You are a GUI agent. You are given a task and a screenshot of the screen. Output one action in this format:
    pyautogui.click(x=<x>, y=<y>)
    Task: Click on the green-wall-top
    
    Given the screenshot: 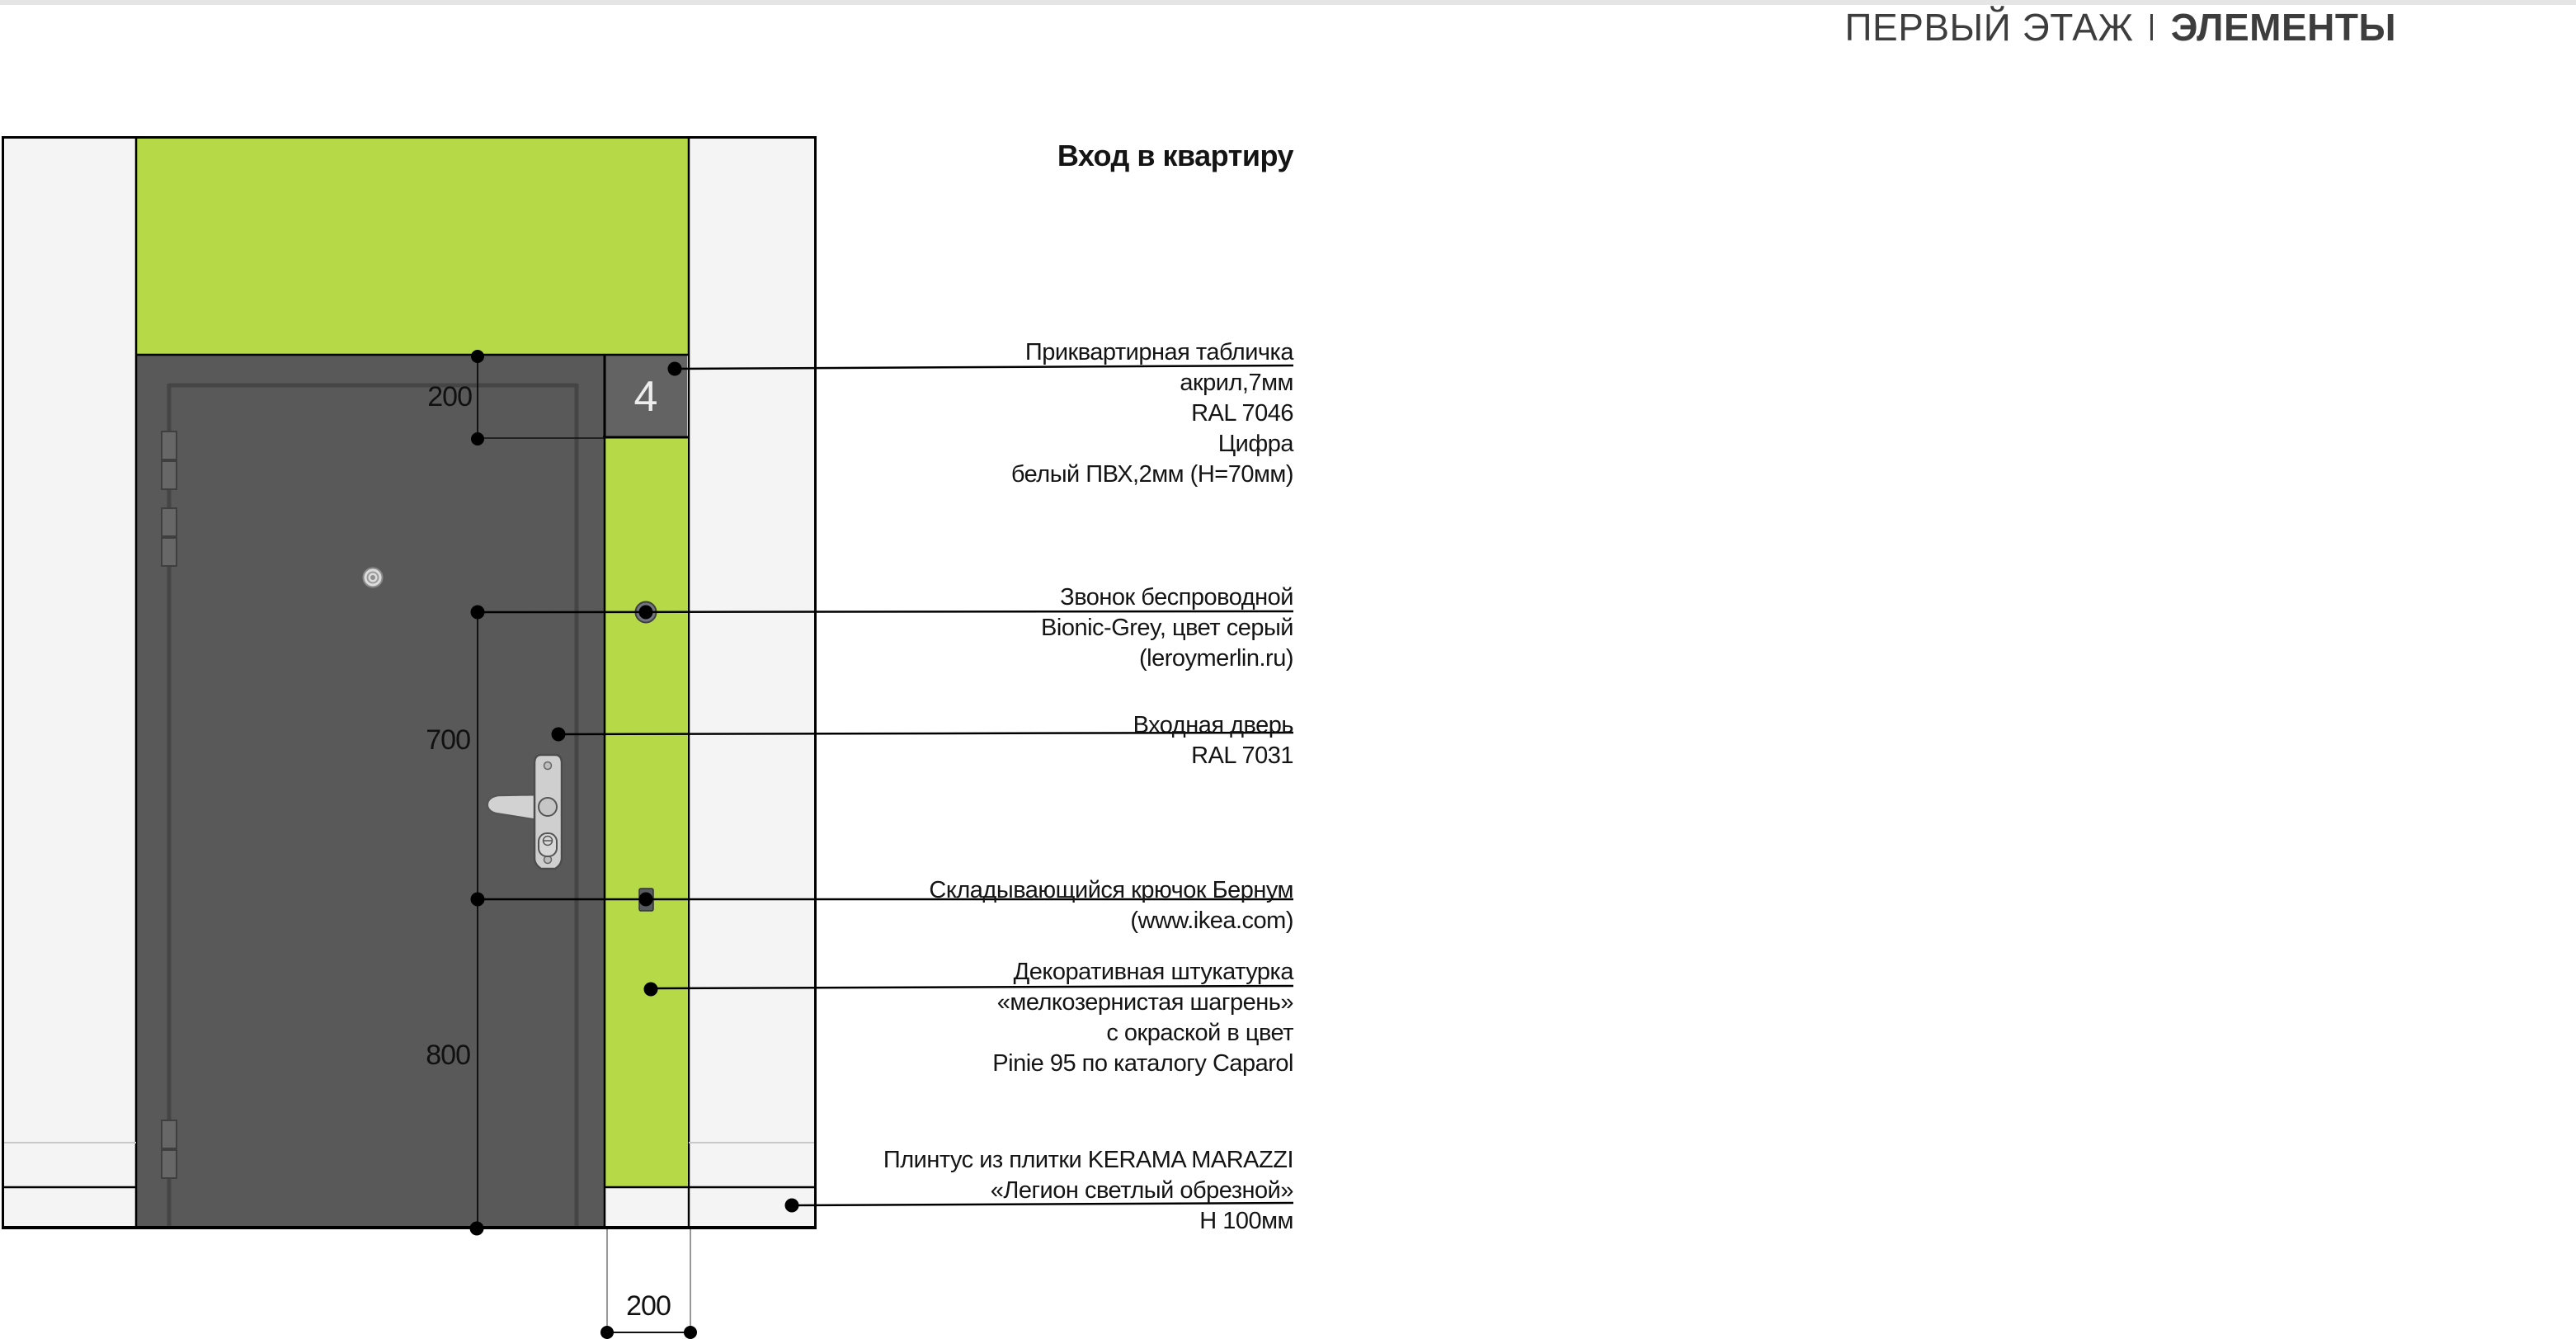 What is the action you would take?
    pyautogui.click(x=412, y=247)
    